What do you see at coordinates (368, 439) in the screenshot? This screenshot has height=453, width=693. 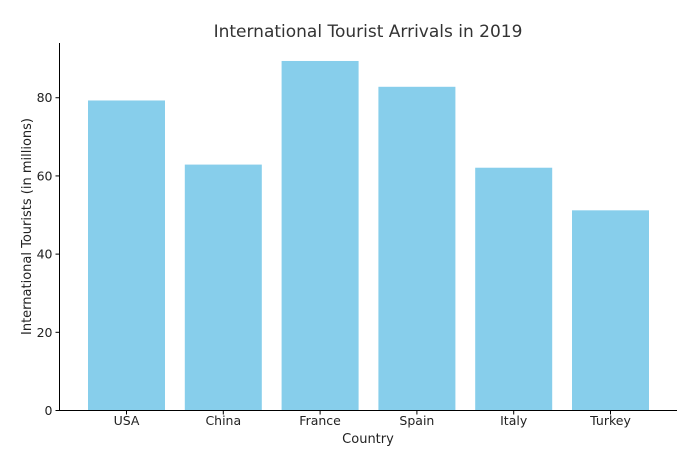 I see `x-axis-label: Country` at bounding box center [368, 439].